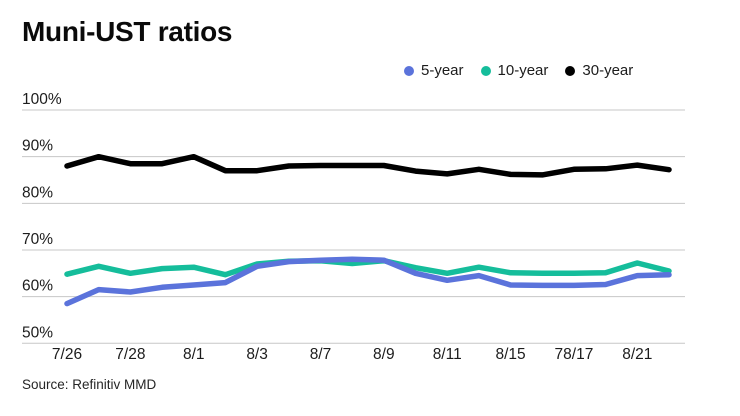 The image size is (740, 416). I want to click on legend: 5-year 10-year 30-year, so click(518, 70).